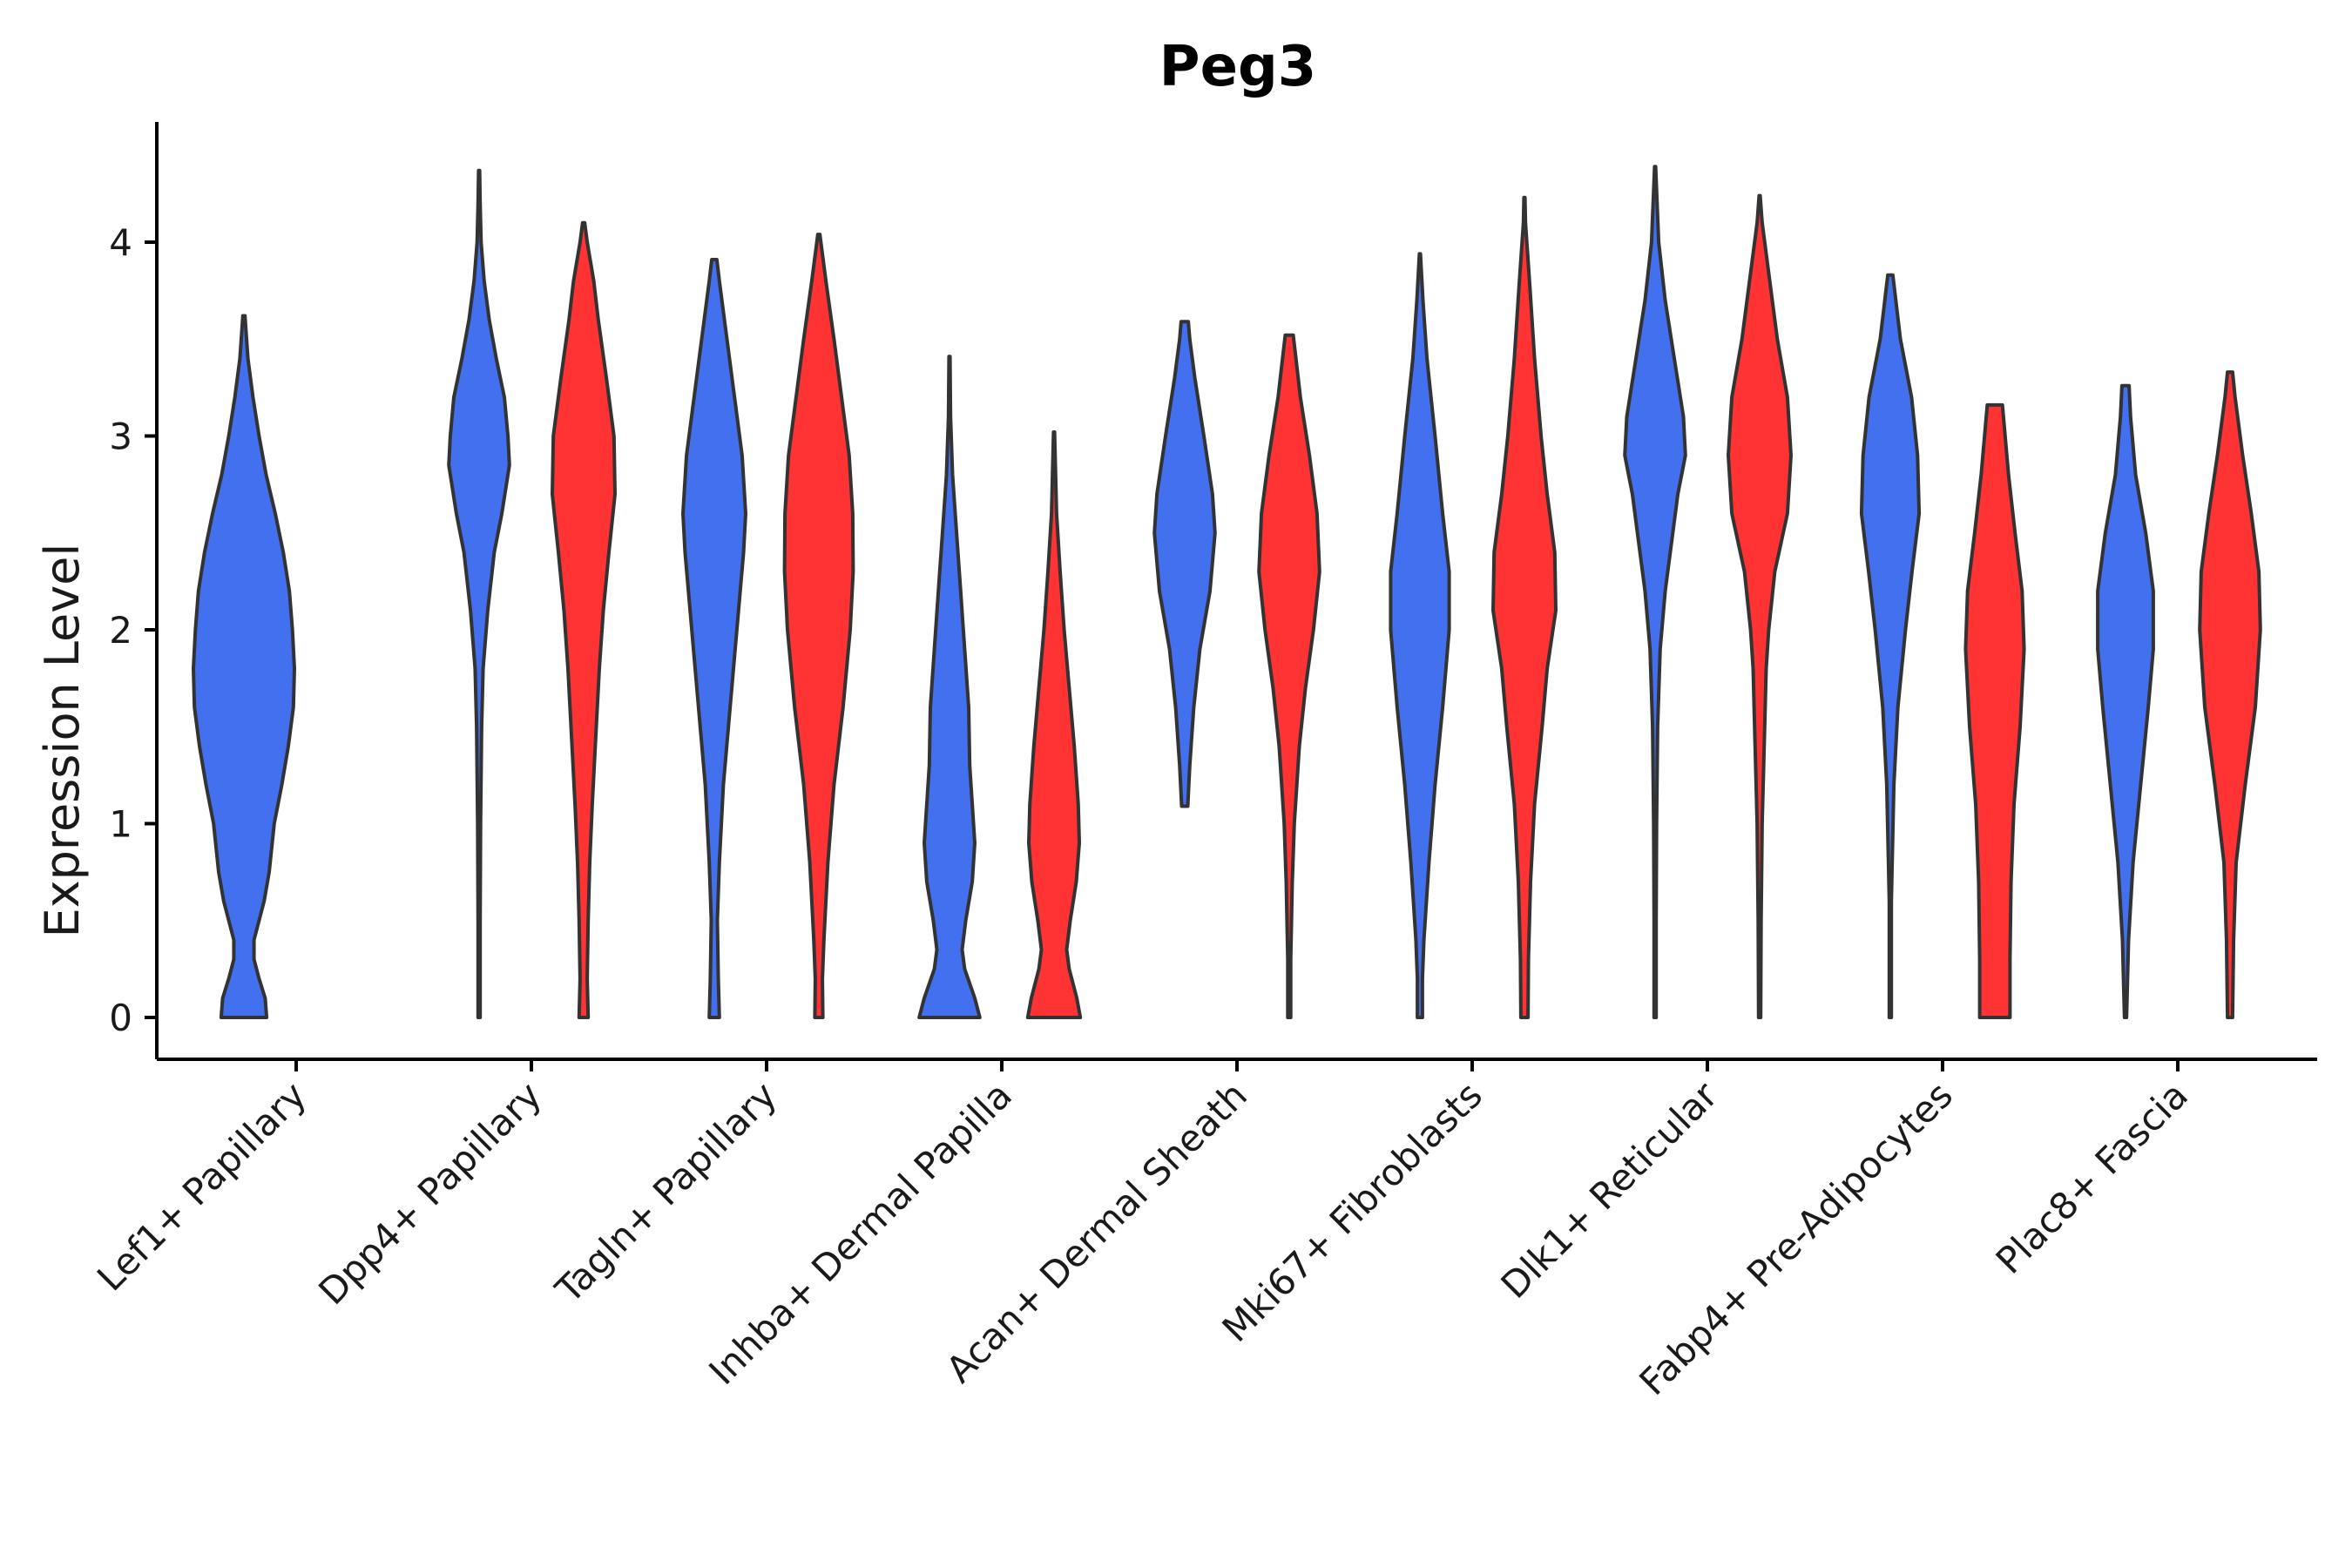  Describe the element at coordinates (120, 242) in the screenshot. I see `y-tick-label: 4` at that location.